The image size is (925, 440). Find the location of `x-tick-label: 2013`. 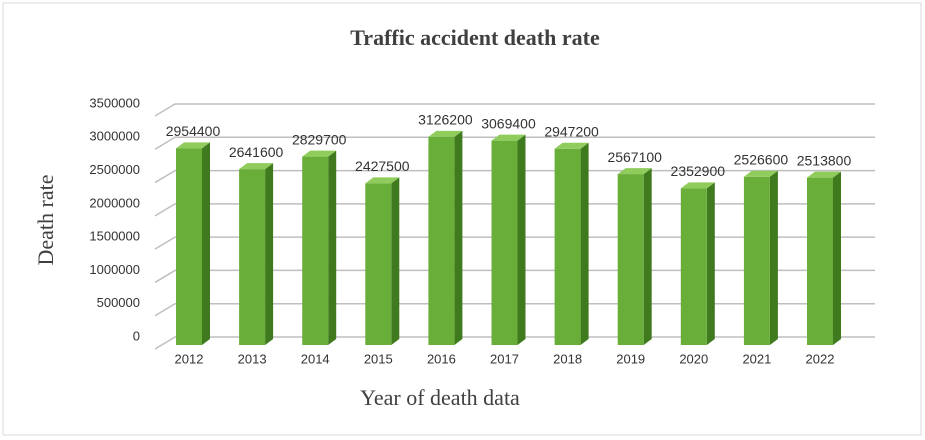

x-tick-label: 2013 is located at coordinates (252, 358).